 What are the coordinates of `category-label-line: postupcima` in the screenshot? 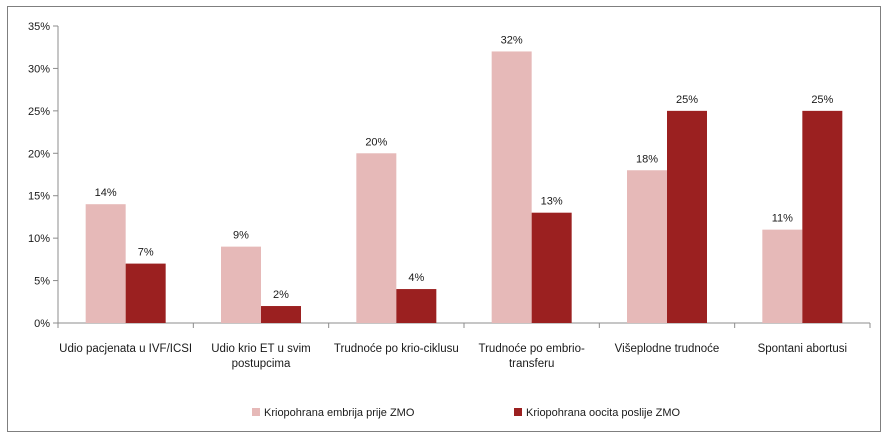 It's located at (261, 364).